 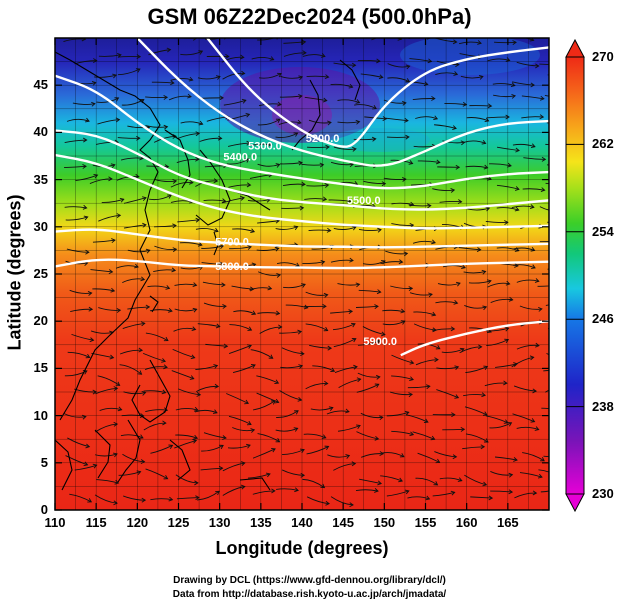 I want to click on y-tick-label: 15, so click(x=40, y=368).